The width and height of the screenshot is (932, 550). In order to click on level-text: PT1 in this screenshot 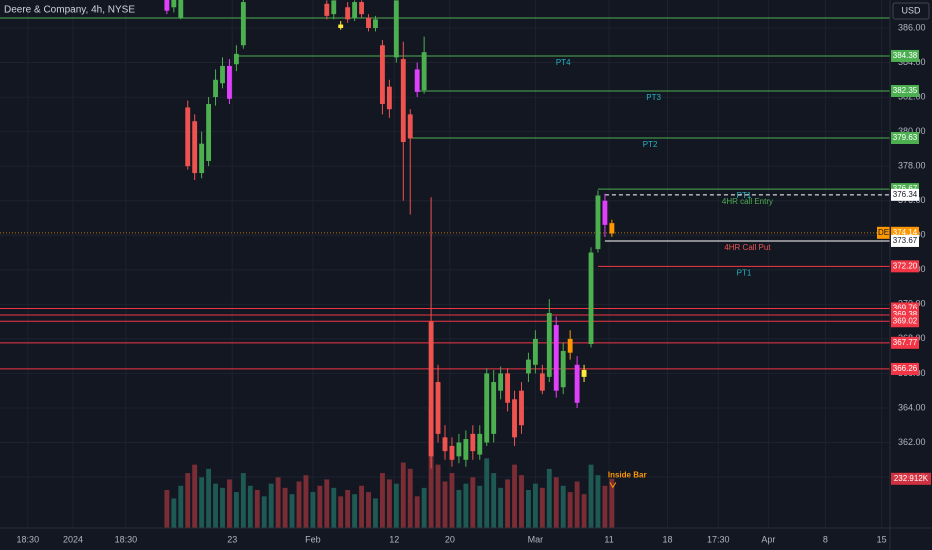, I will do `click(744, 195)`.